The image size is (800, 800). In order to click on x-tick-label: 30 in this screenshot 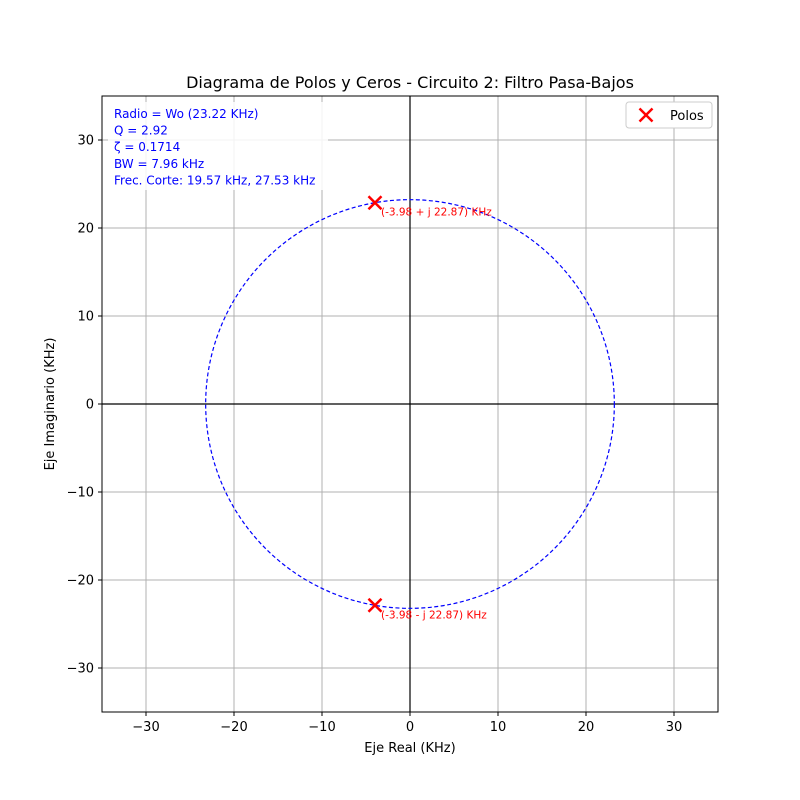, I will do `click(674, 727)`.